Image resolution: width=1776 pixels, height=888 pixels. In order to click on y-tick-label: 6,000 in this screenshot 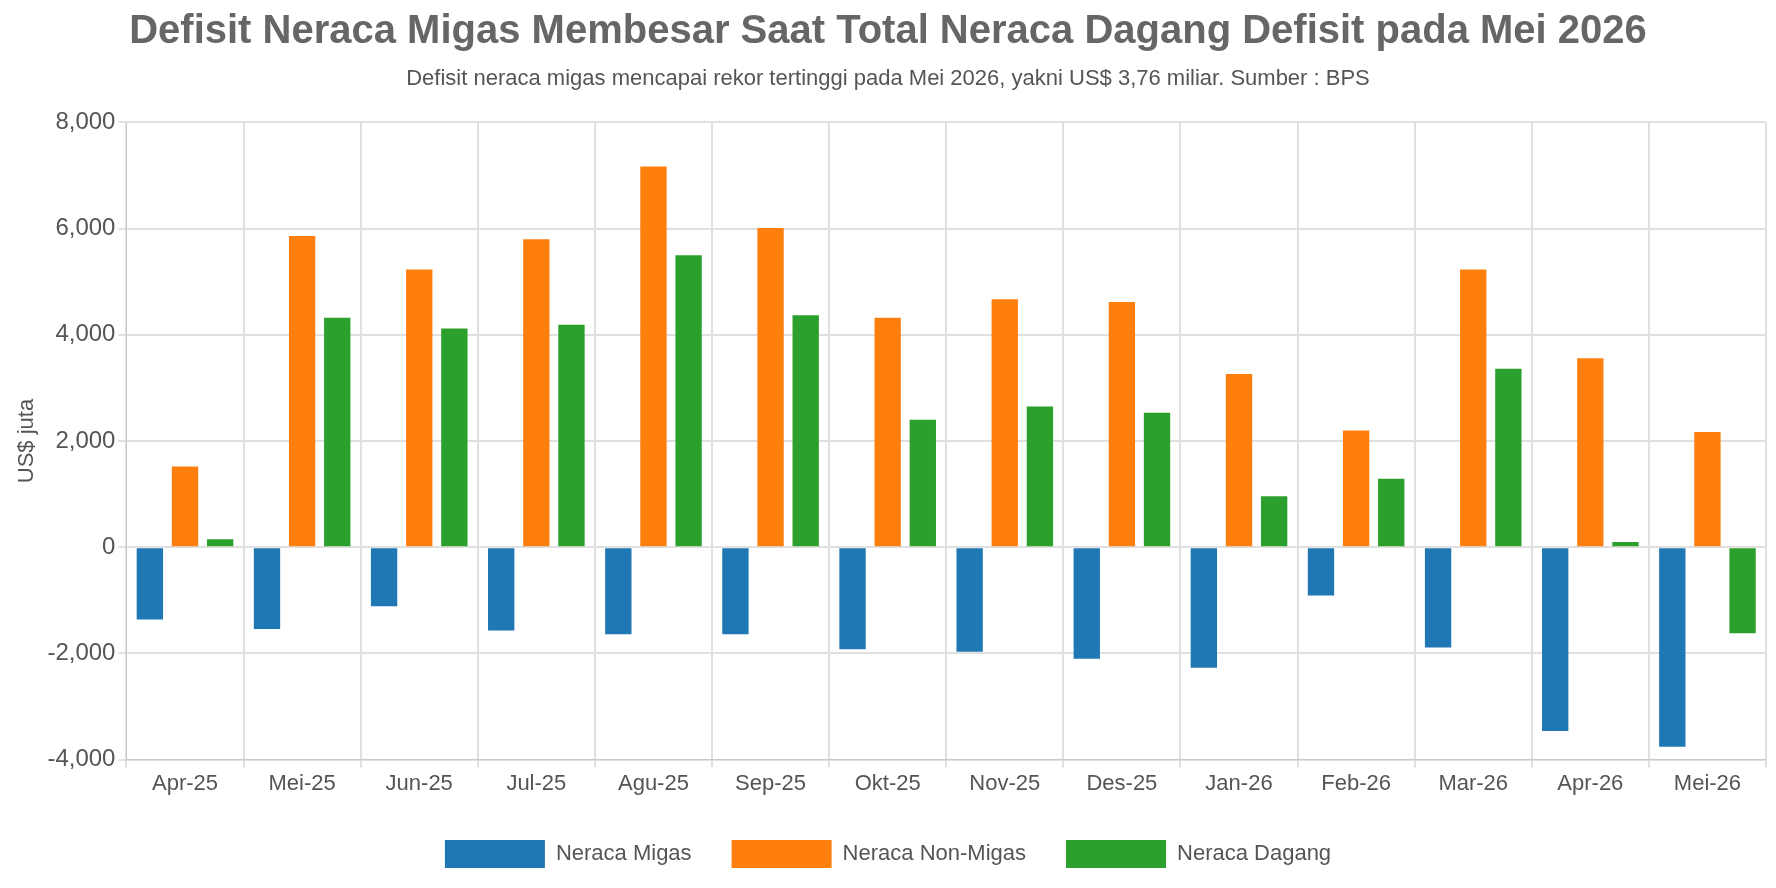, I will do `click(85, 227)`.